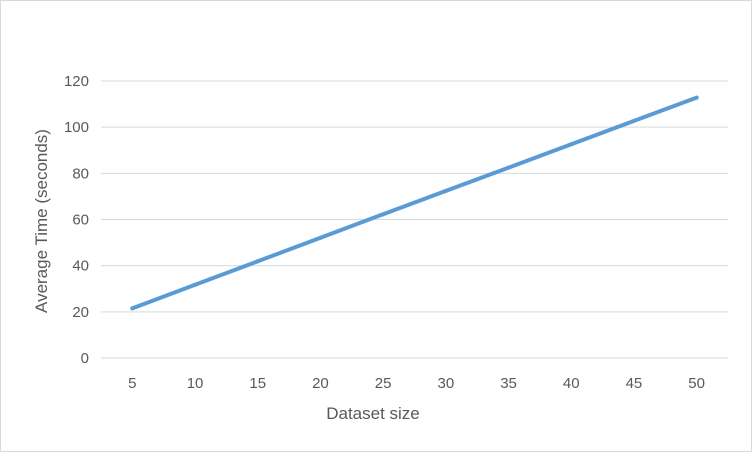 The width and height of the screenshot is (752, 452). I want to click on x-tick-label: 40, so click(571, 383).